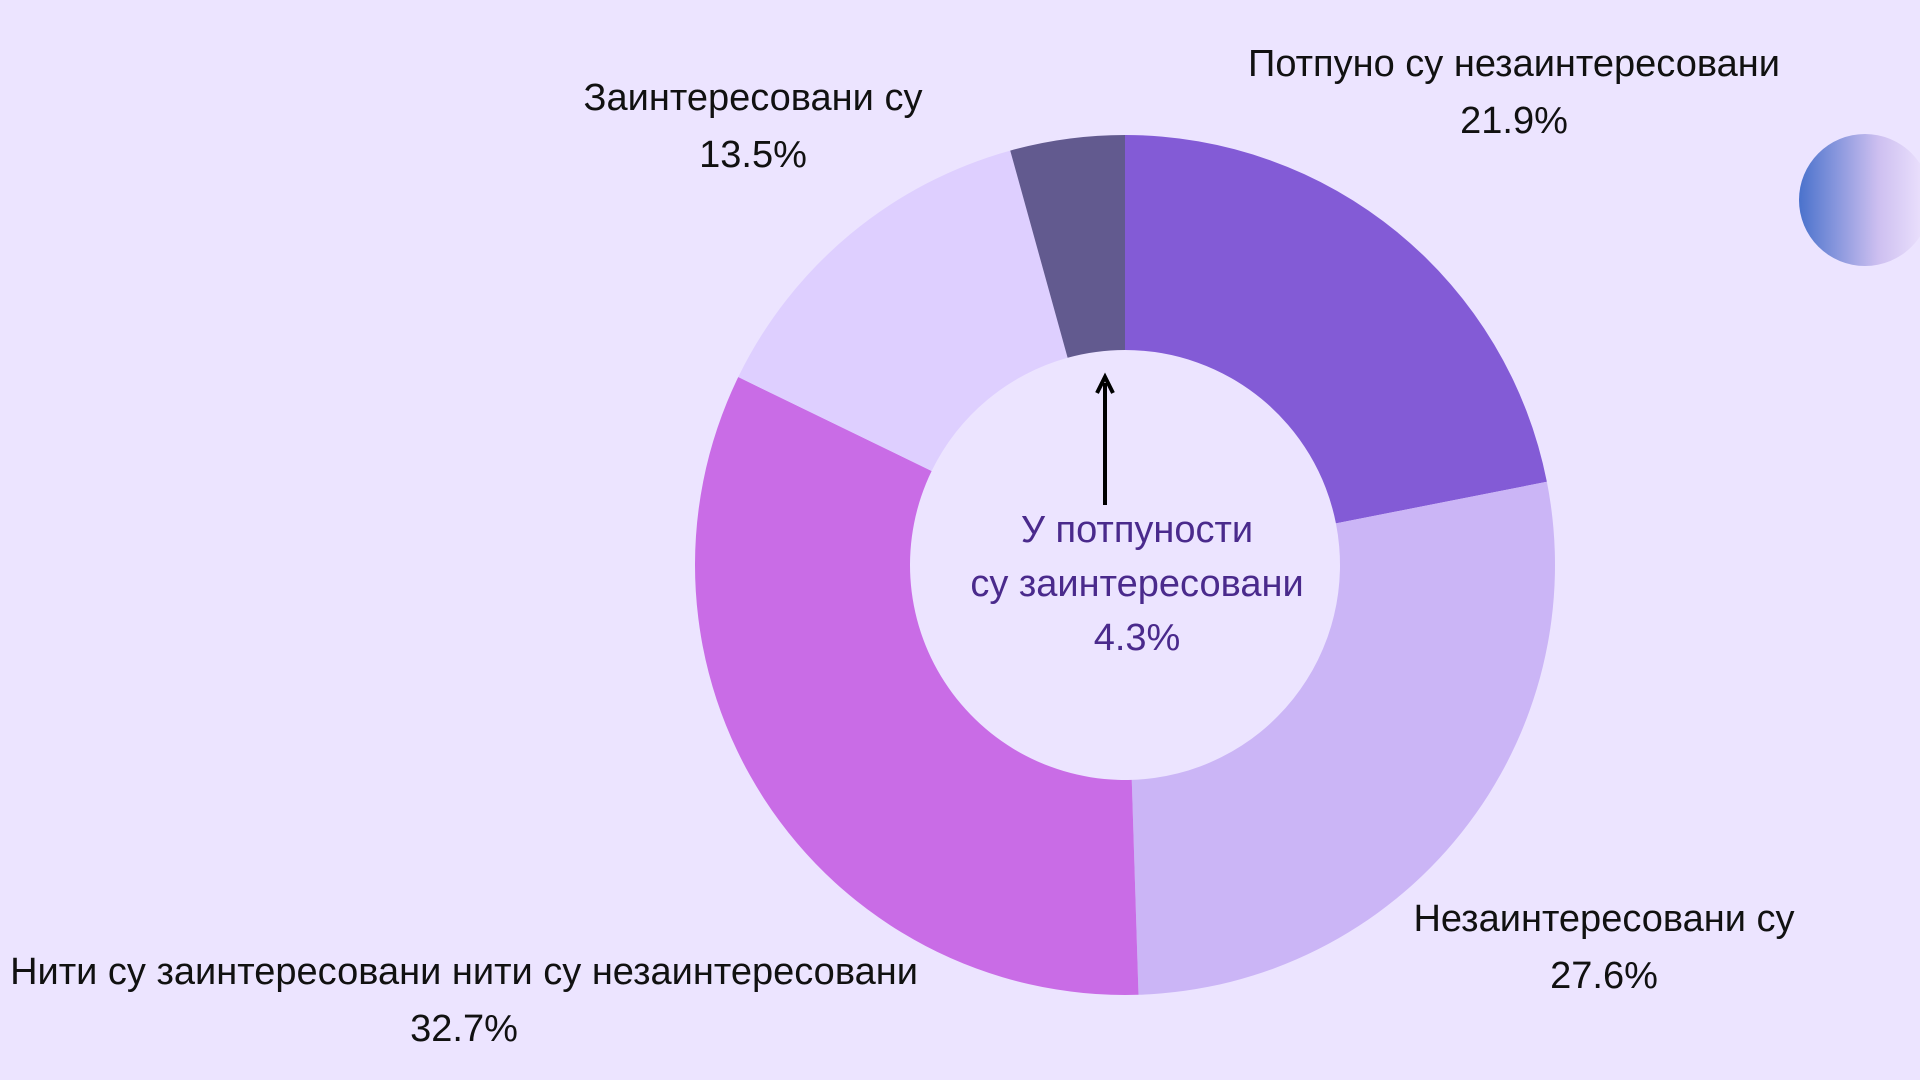 This screenshot has width=1920, height=1080. Describe the element at coordinates (1137, 638) in the screenshot. I see `center-value-label: 4.3%` at that location.